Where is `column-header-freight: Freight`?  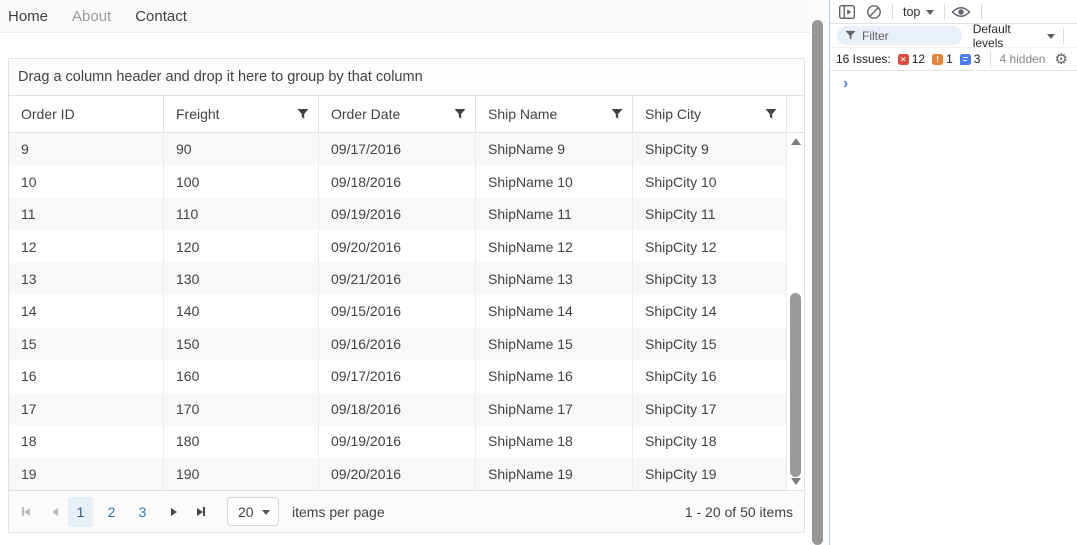
column-header-freight: Freight is located at coordinates (241, 114).